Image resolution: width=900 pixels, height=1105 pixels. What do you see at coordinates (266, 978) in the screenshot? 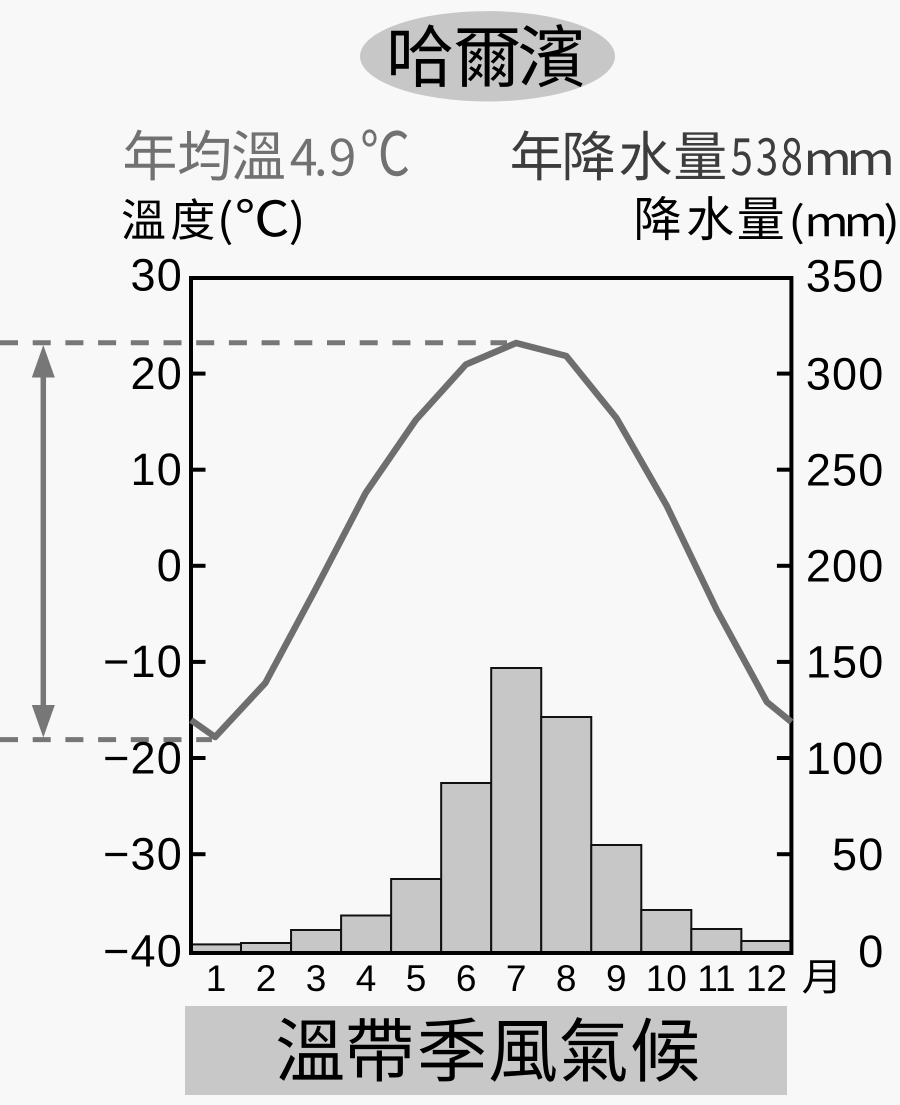
I see `svg-text: 2` at bounding box center [266, 978].